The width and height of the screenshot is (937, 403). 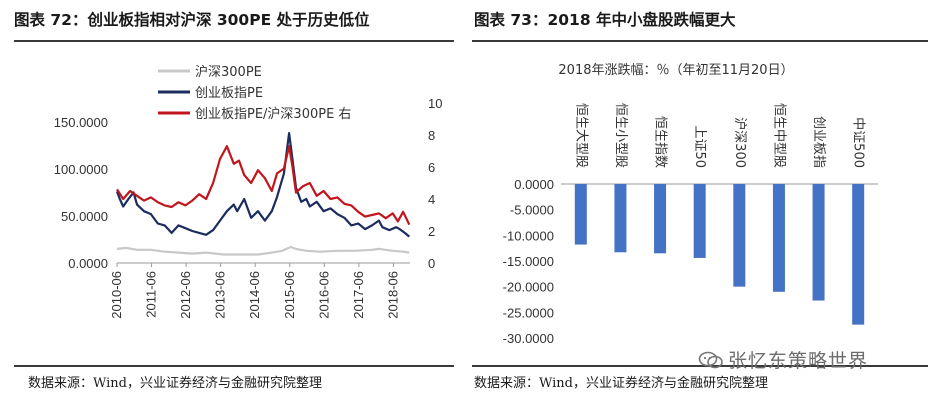 I want to click on left-source-note: 数据来源：Wind，兴业证券经济与金融研究院整理, so click(x=175, y=383).